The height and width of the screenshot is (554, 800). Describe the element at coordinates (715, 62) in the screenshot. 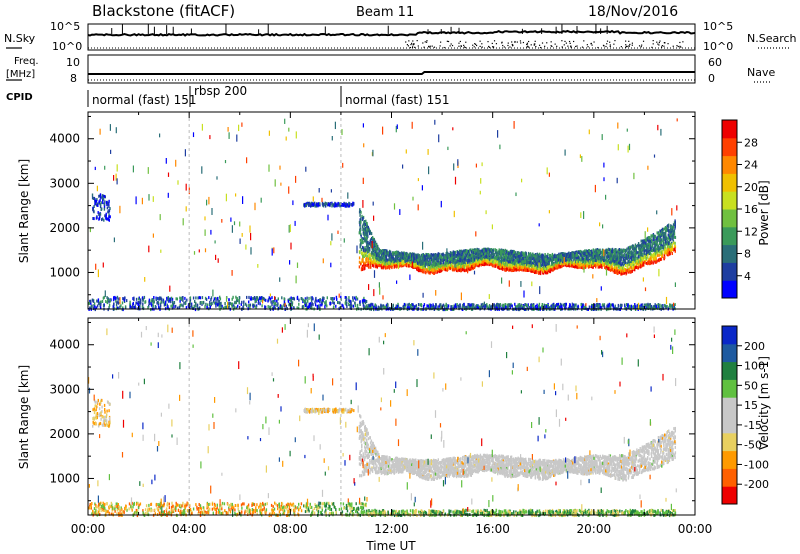

I see `nave-tick-top: 60` at that location.